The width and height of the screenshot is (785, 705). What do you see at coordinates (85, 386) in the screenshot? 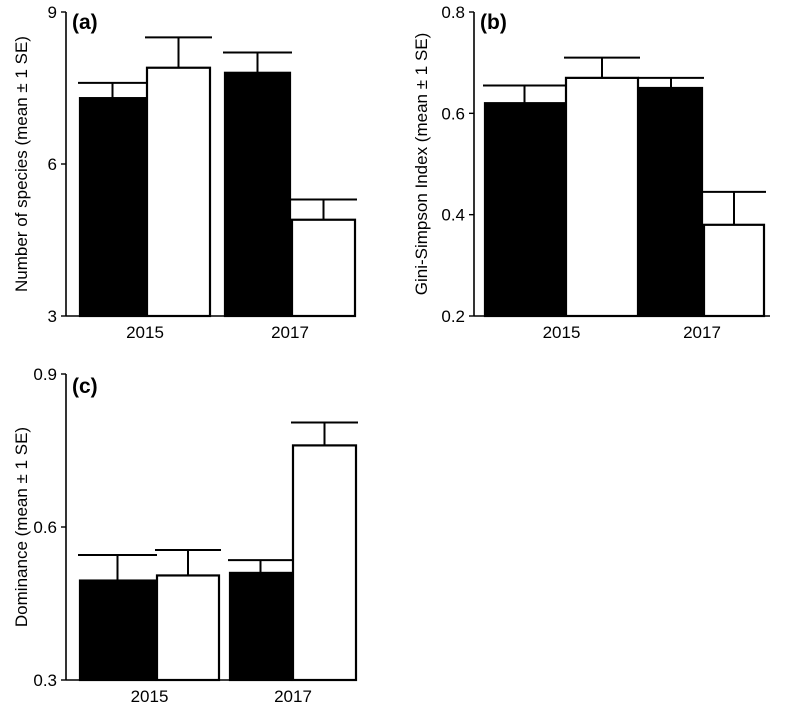
I see `panel-label: (c)` at bounding box center [85, 386].